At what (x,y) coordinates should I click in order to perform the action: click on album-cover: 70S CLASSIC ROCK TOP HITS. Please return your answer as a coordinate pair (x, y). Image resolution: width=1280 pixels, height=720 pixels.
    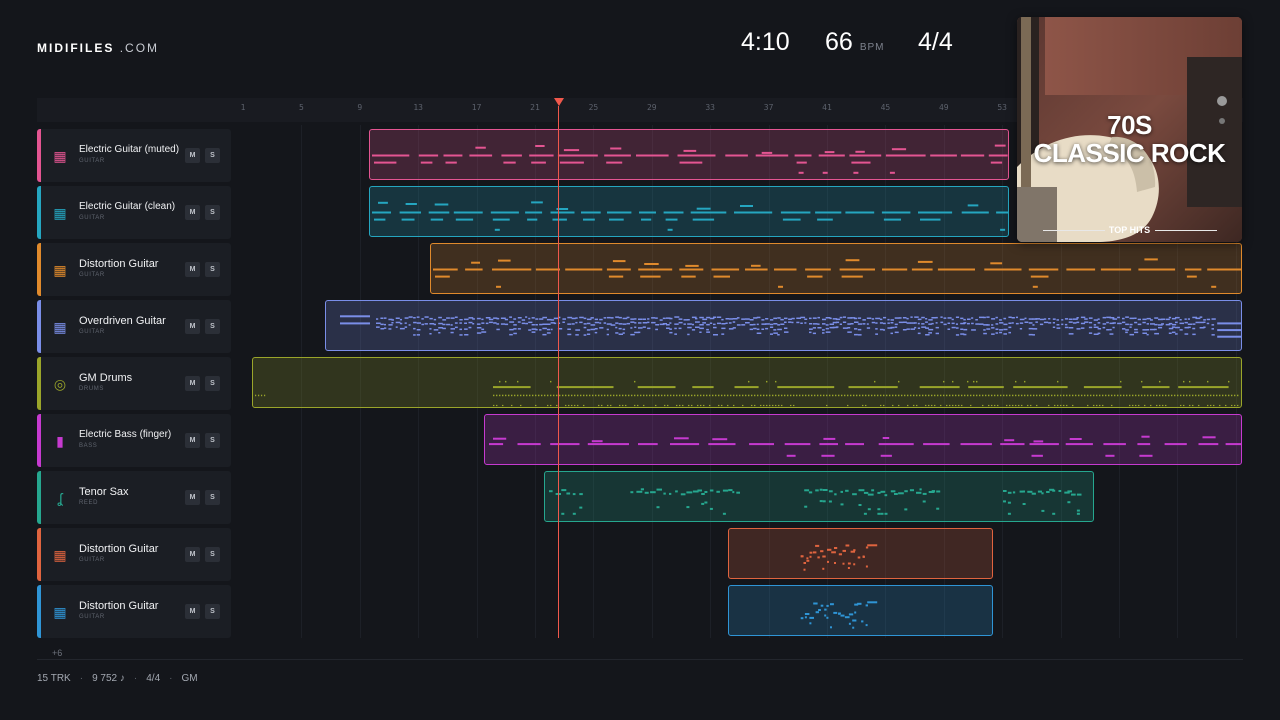
    Looking at the image, I should click on (1129, 129).